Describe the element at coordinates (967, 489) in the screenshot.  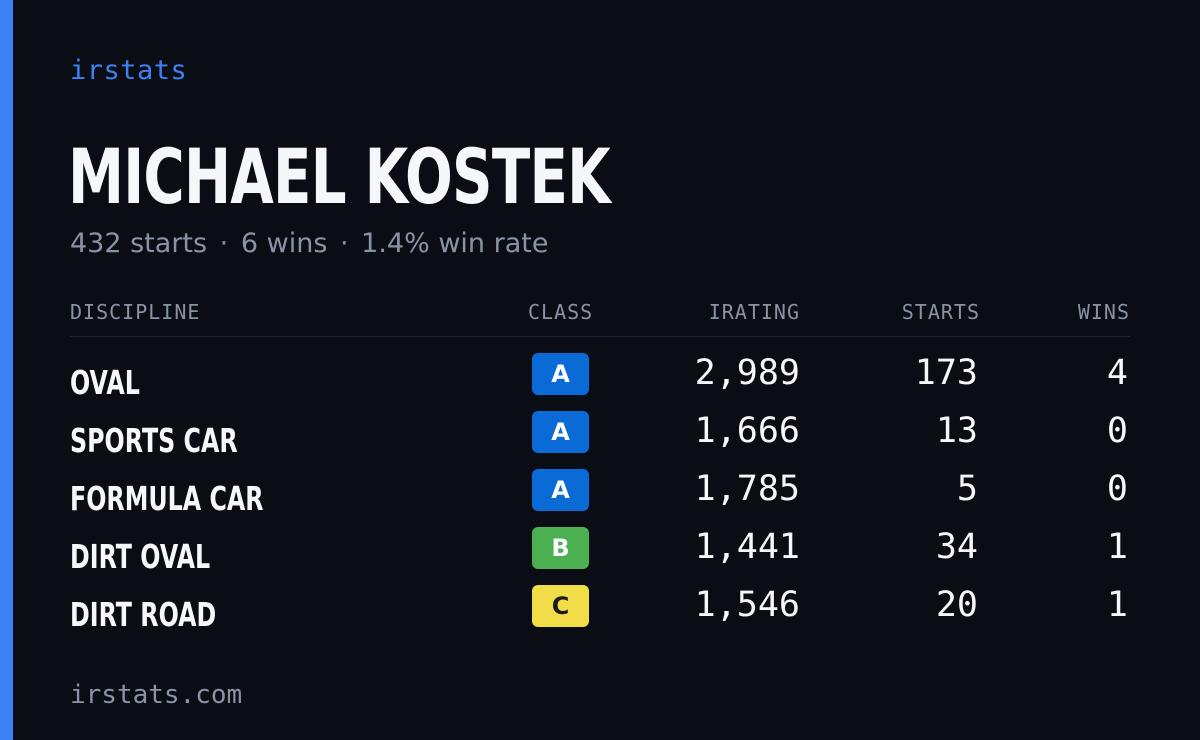
I see `starts-value: 5` at that location.